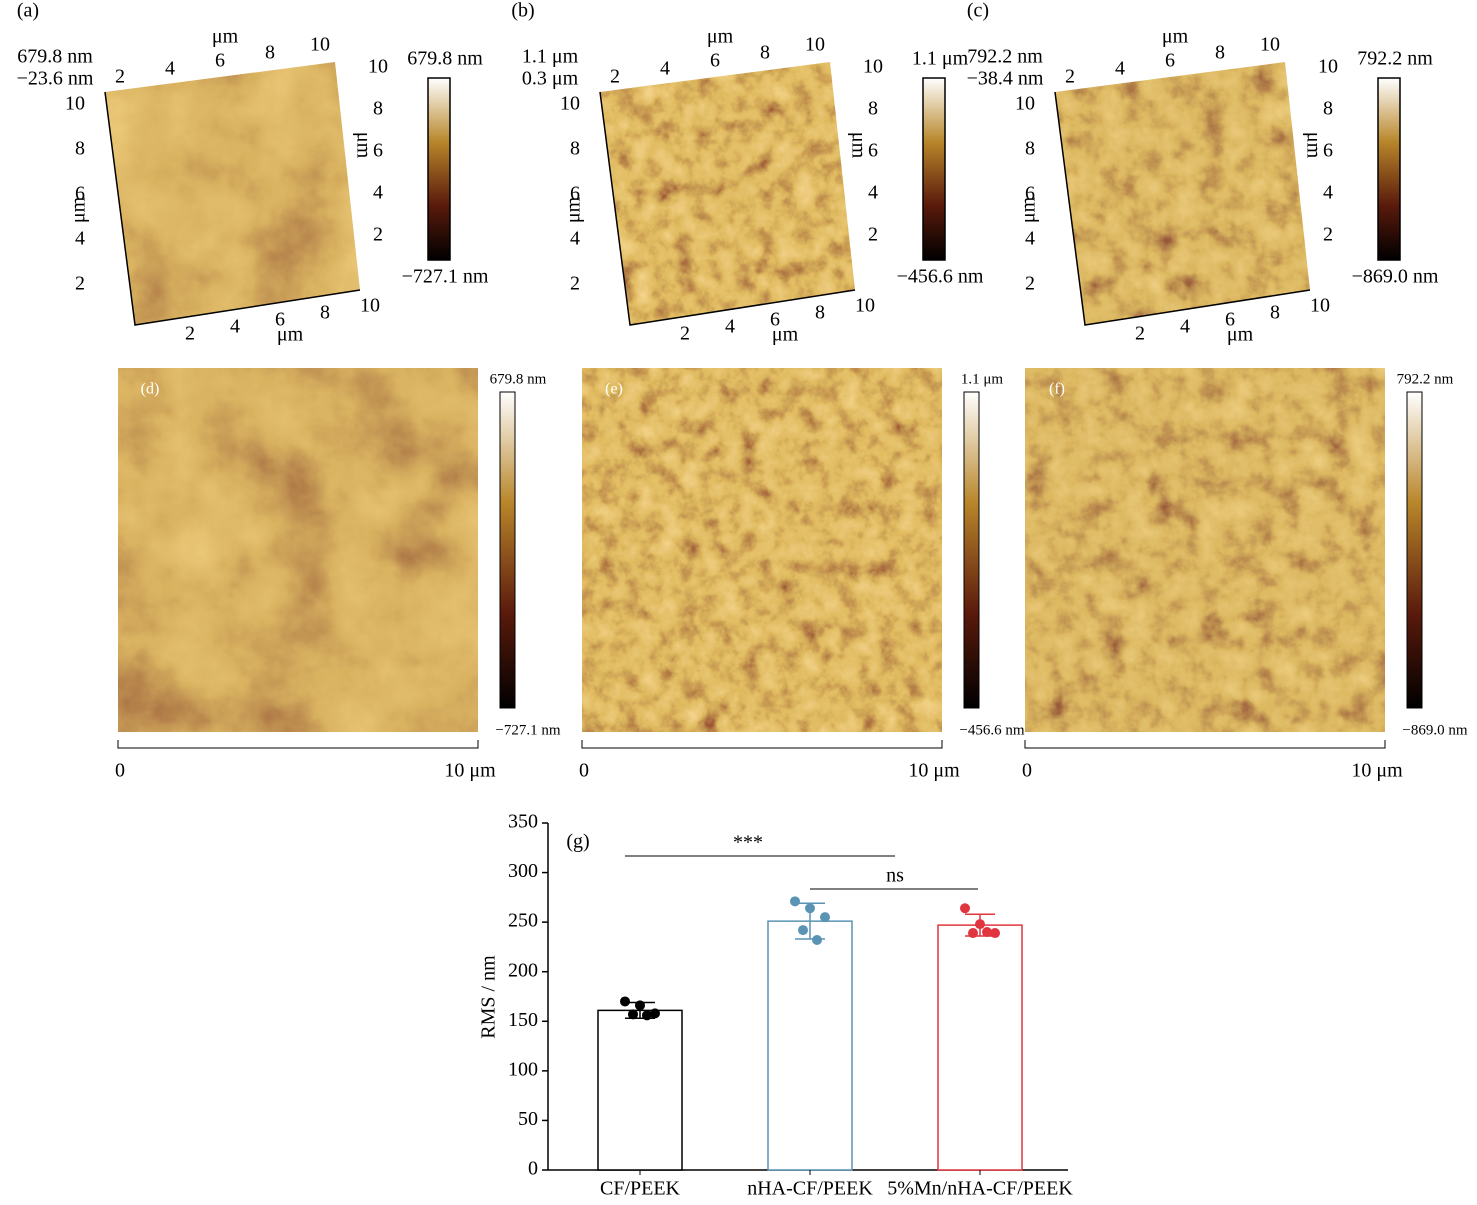 The height and width of the screenshot is (1205, 1477). What do you see at coordinates (1005, 79) in the screenshot?
I see `label: −38.4 nm` at bounding box center [1005, 79].